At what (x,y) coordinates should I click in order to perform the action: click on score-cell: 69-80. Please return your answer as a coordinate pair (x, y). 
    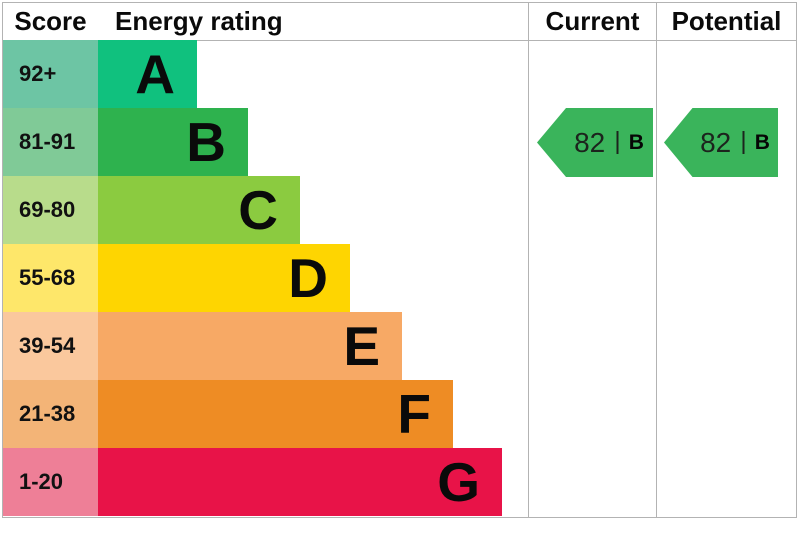
    Looking at the image, I should click on (50, 210).